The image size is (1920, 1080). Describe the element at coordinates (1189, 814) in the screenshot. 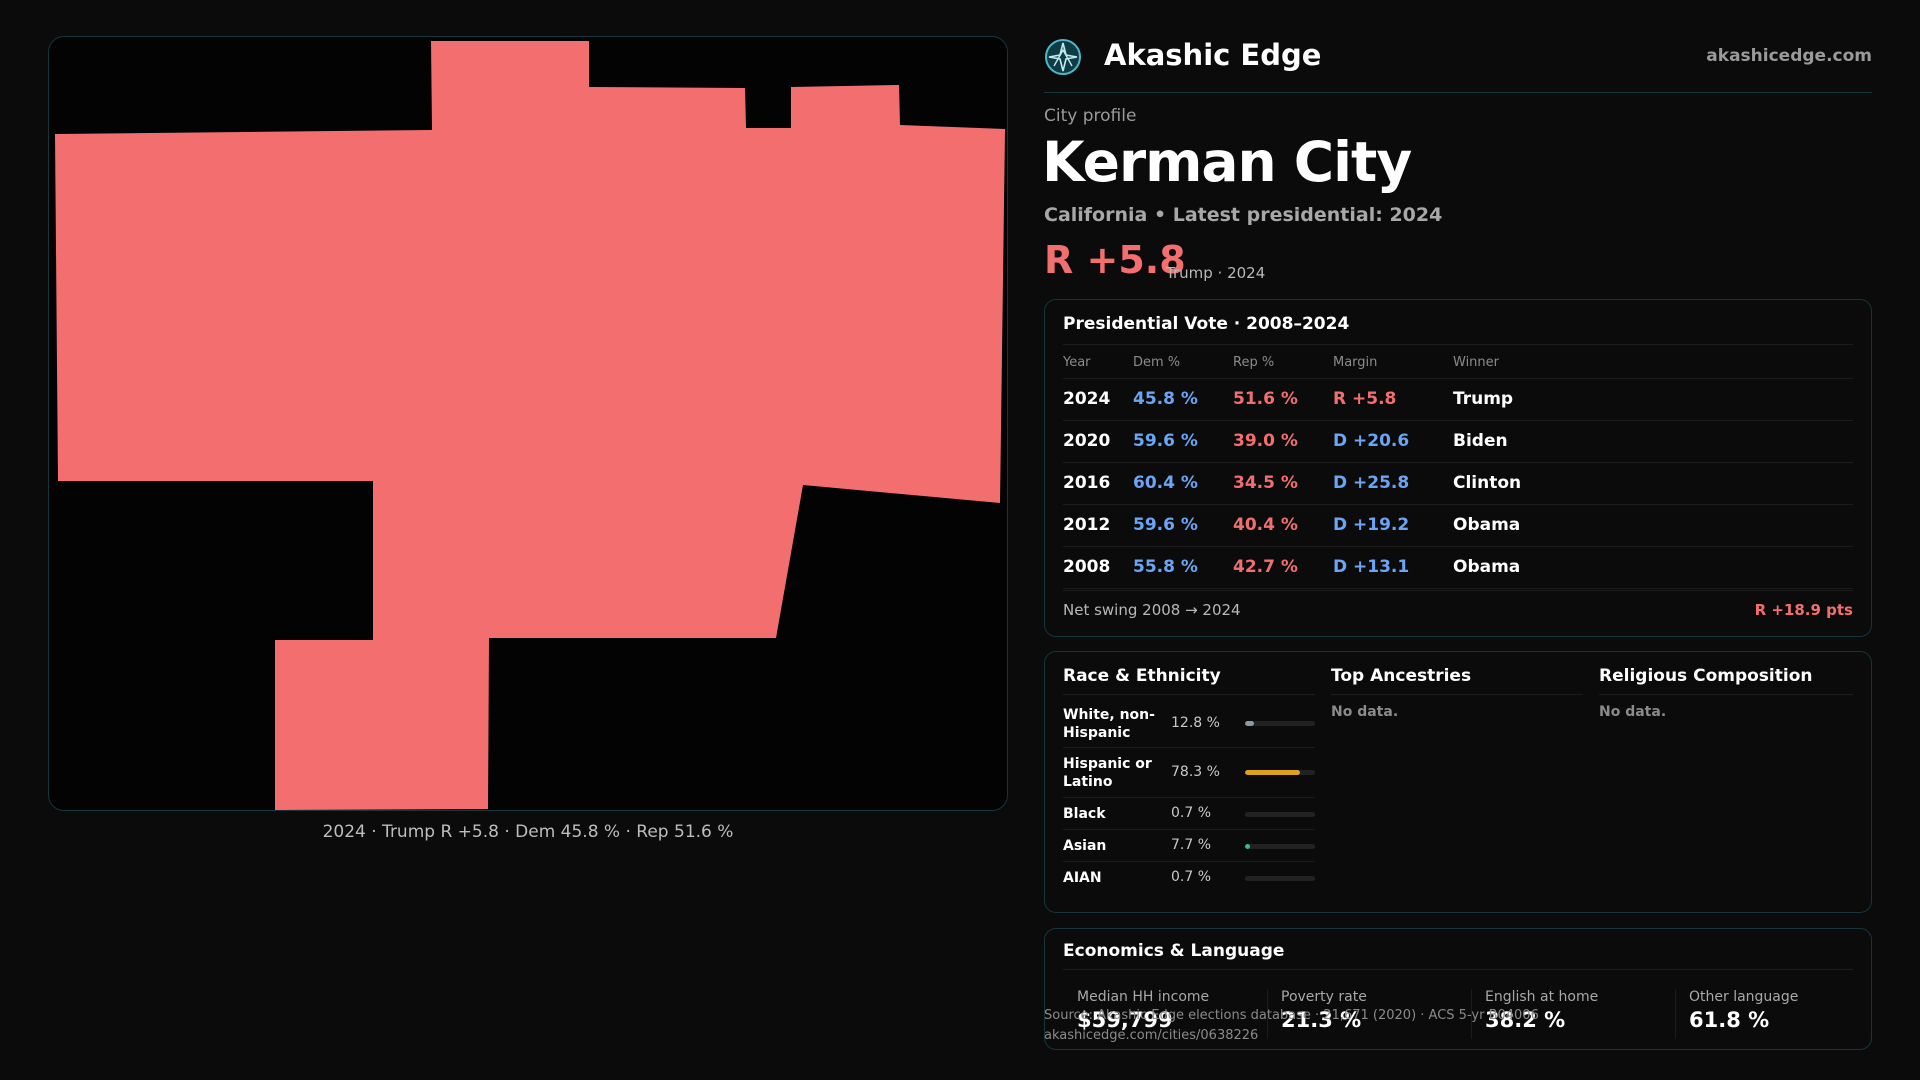

I see `race-row: Black 0.7 %` at that location.